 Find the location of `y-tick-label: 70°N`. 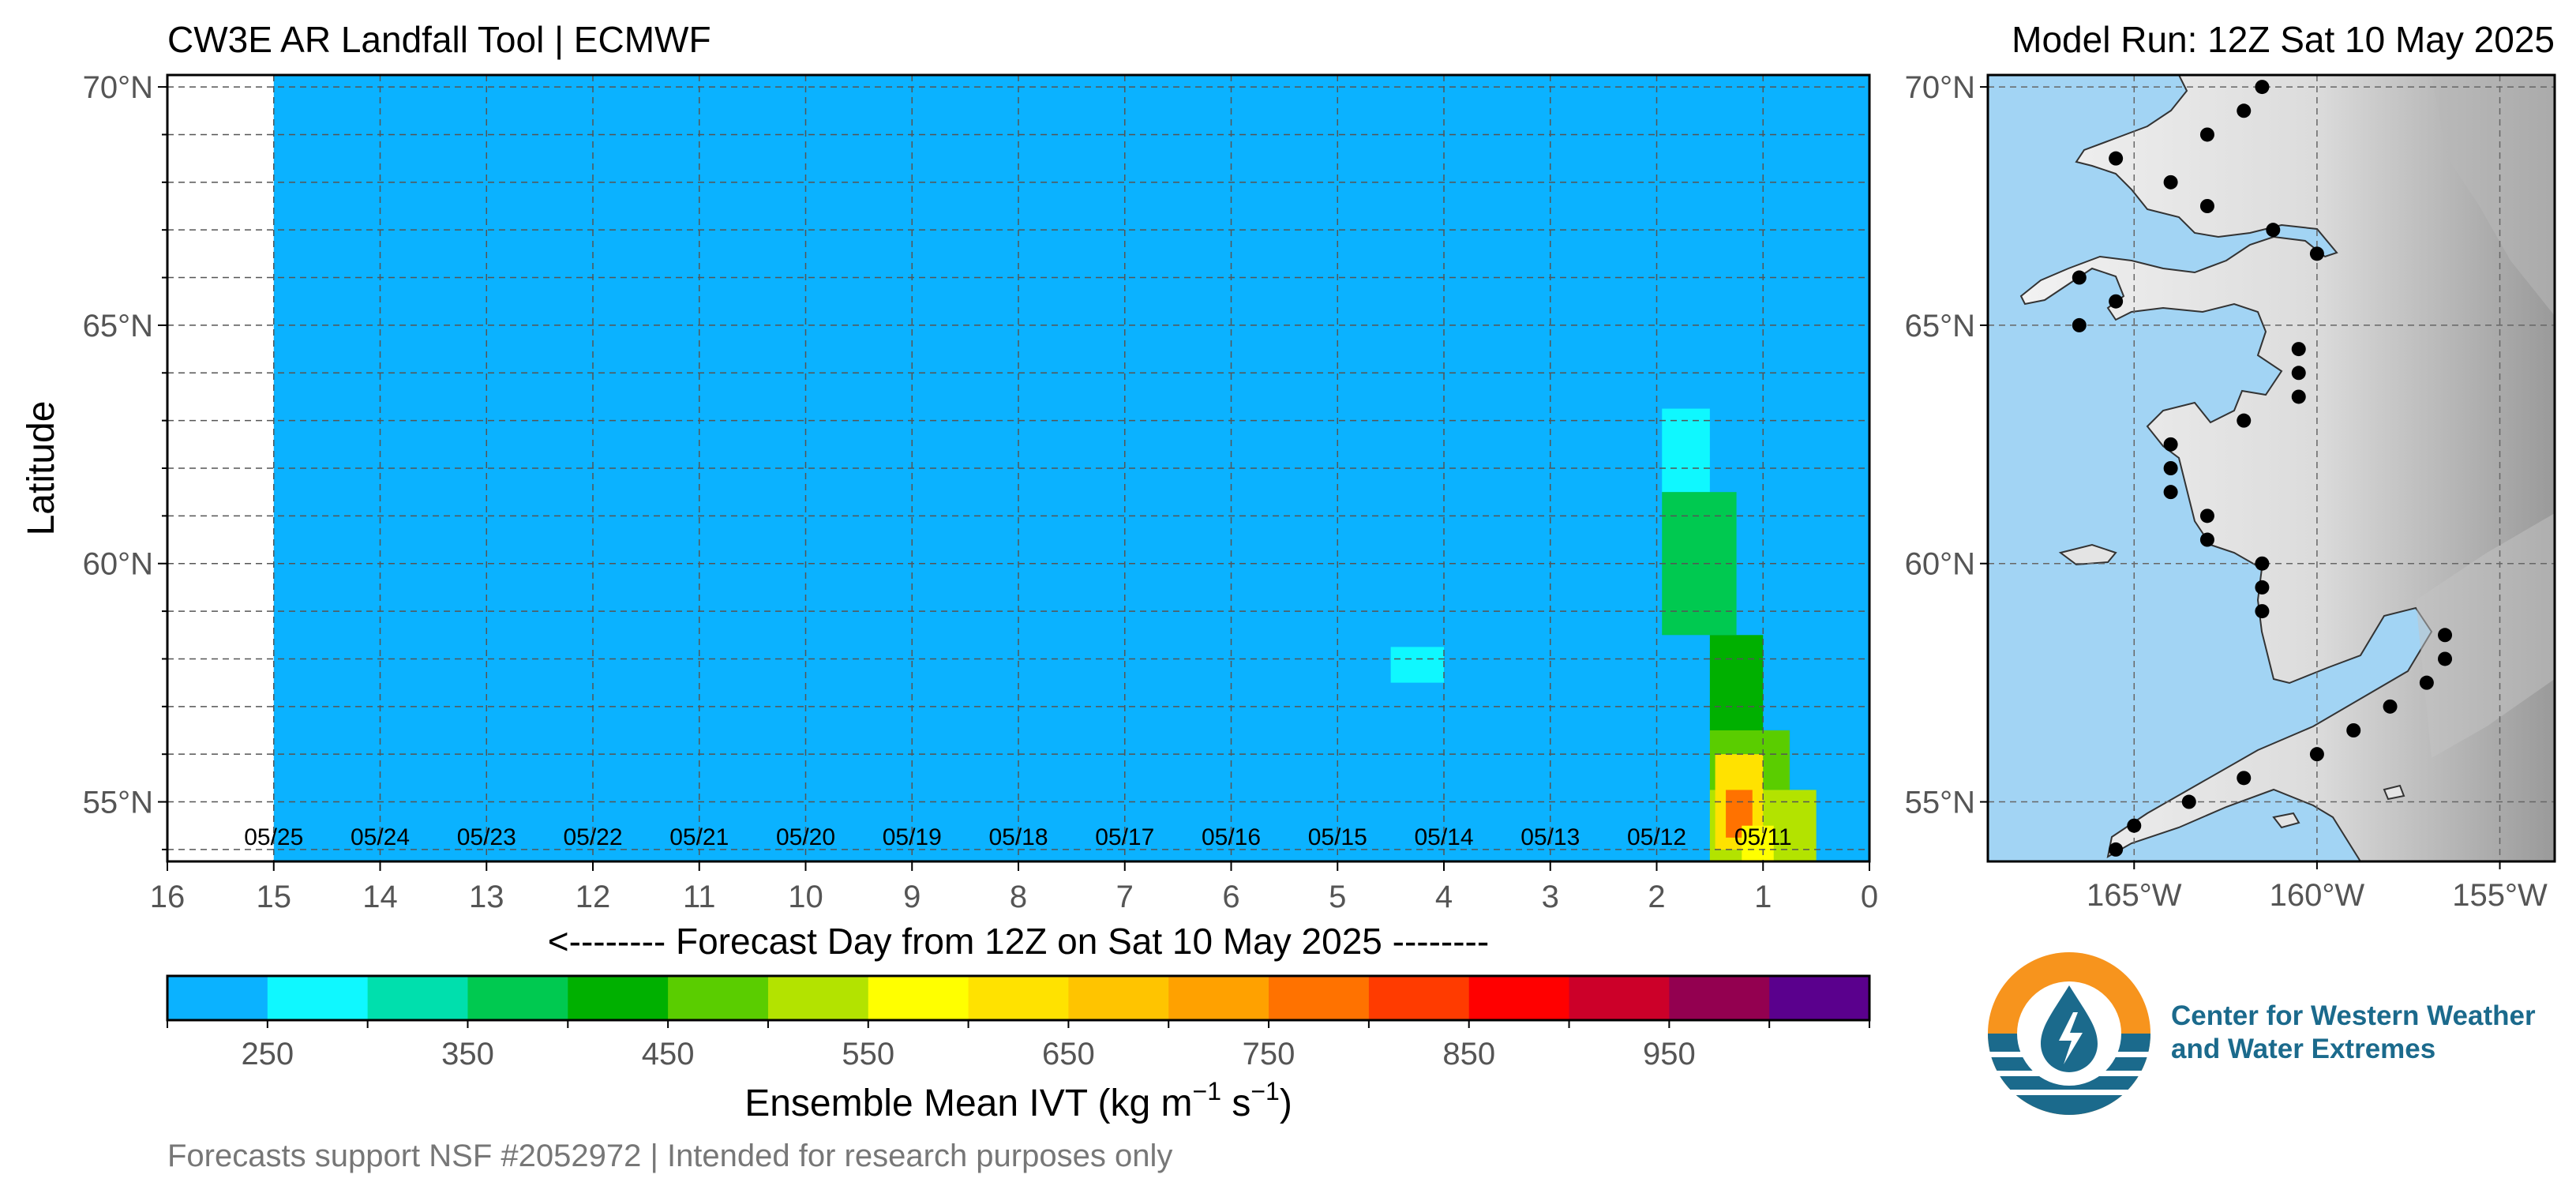

y-tick-label: 70°N is located at coordinates (118, 87).